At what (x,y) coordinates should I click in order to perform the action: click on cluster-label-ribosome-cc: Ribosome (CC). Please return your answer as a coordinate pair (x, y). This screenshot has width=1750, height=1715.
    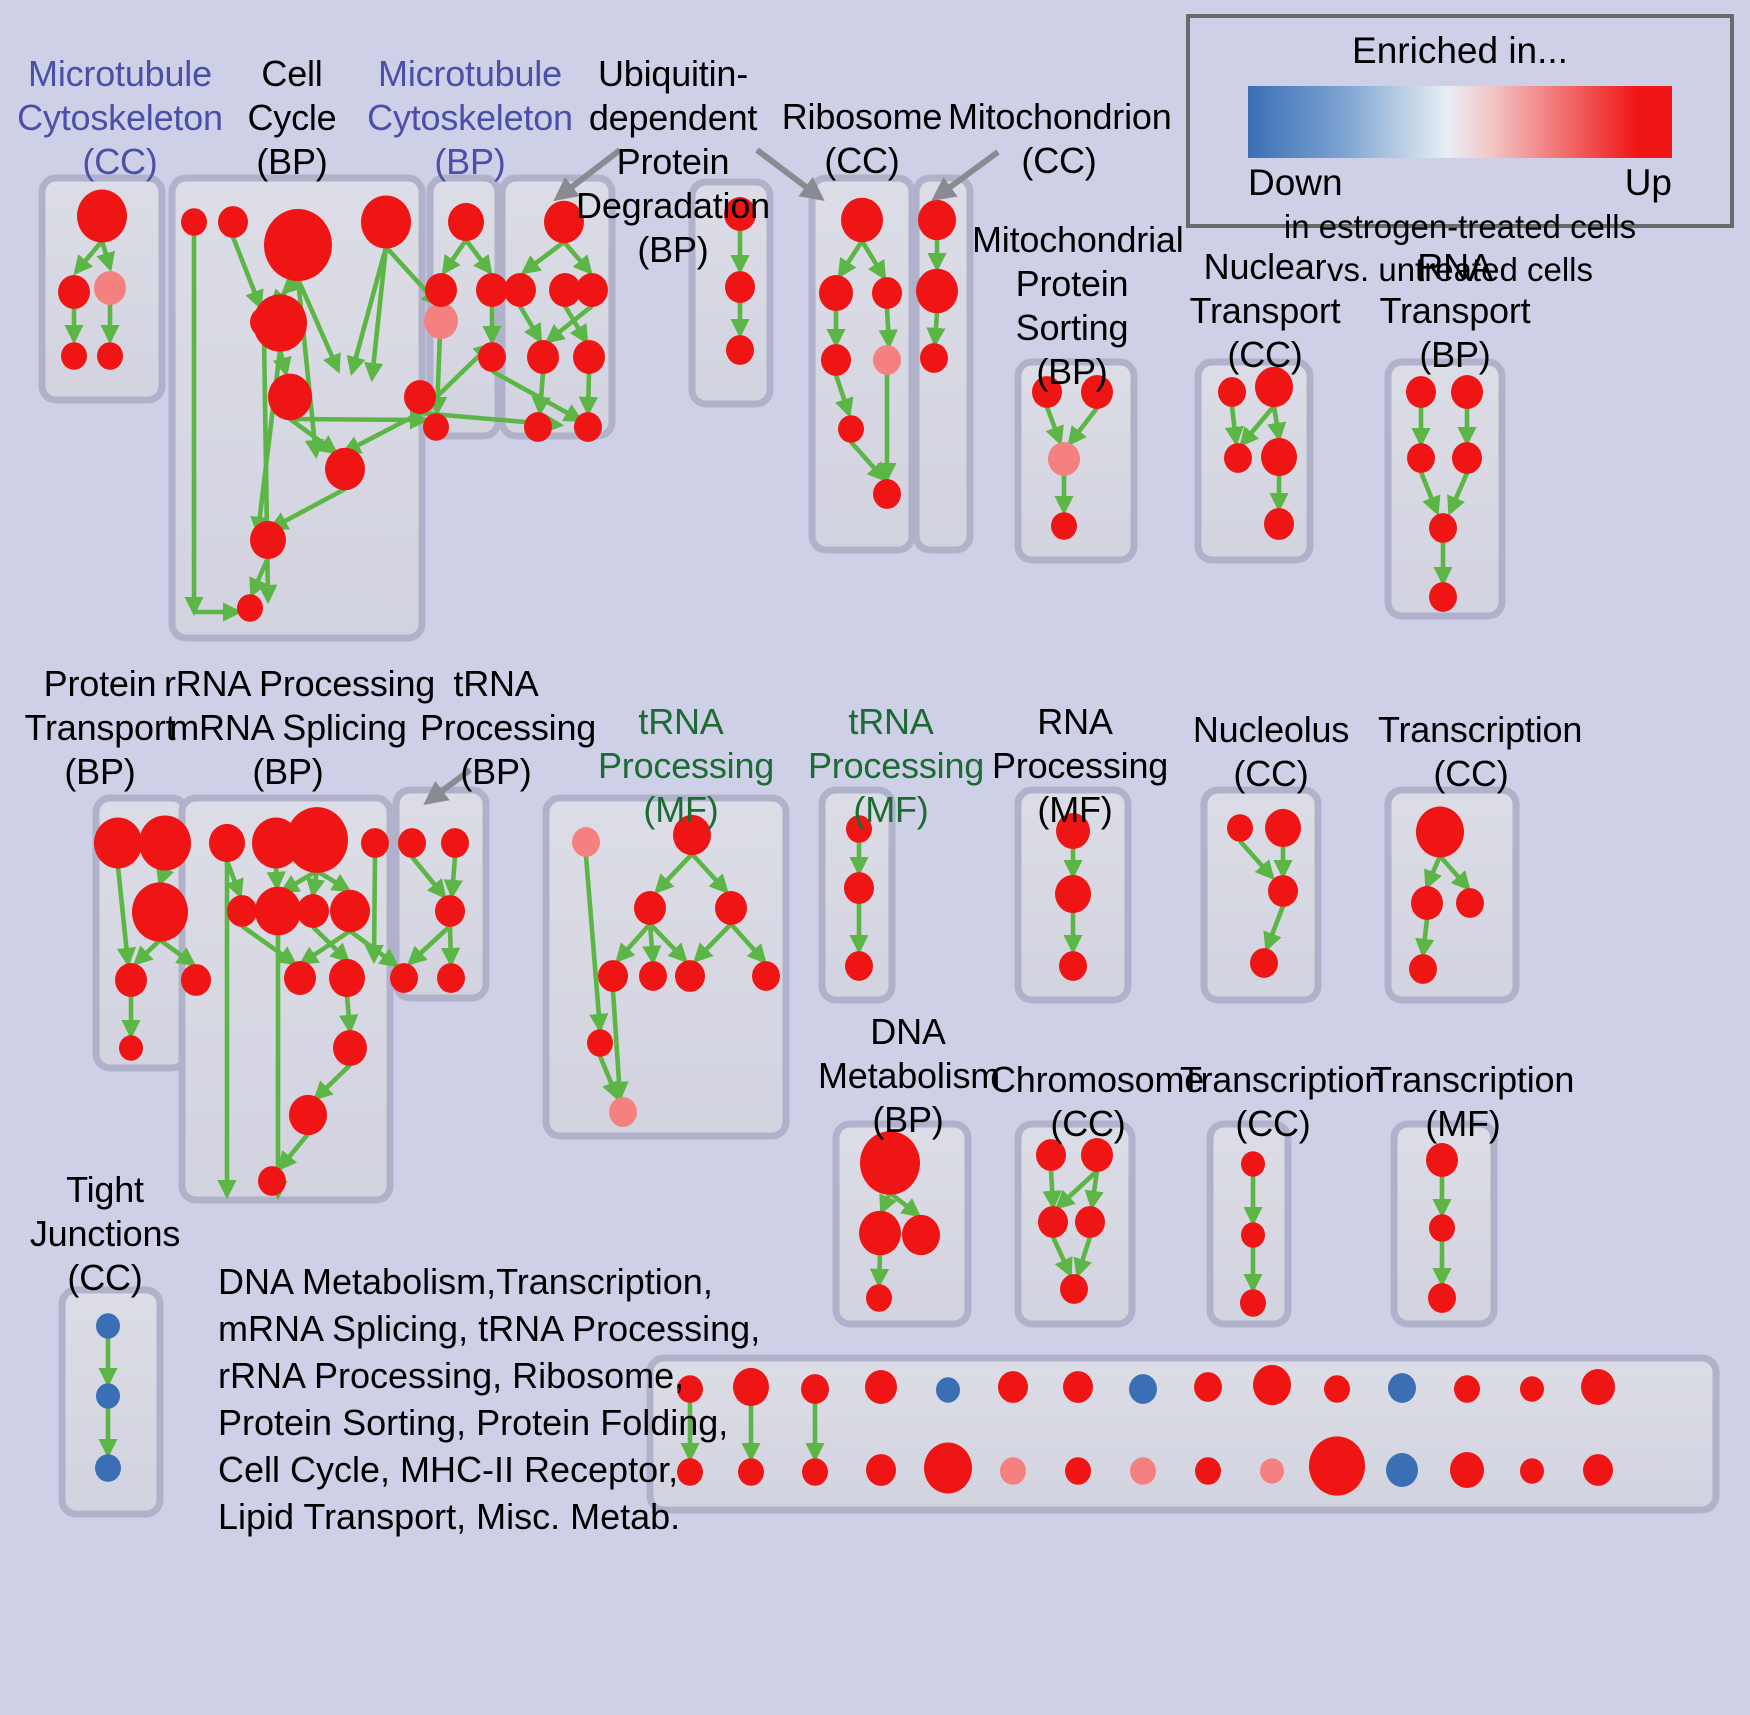
    Looking at the image, I should click on (862, 138).